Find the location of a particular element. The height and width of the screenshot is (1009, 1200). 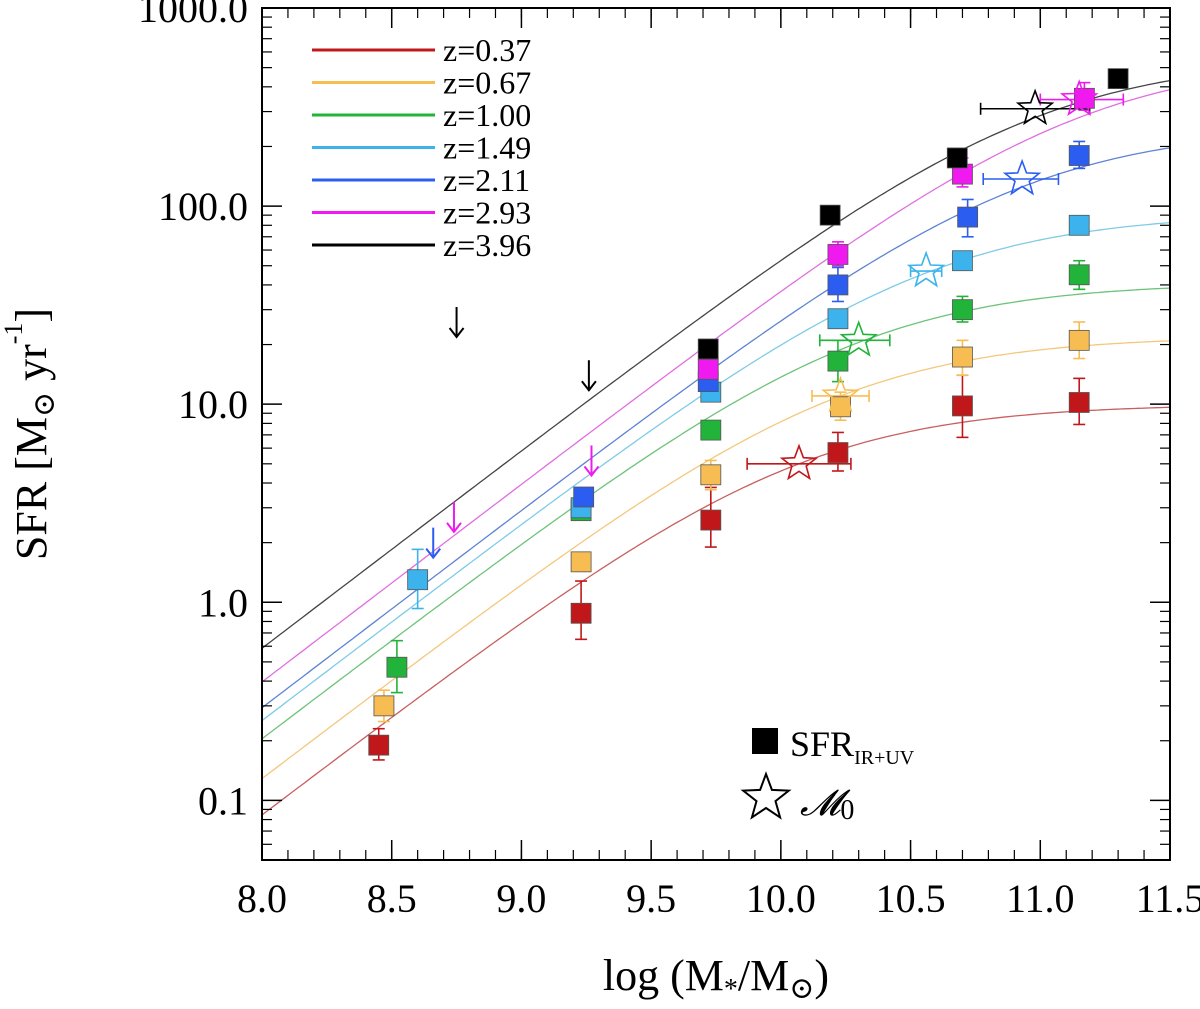

y-tick-label-3: 100.0 is located at coordinates (203, 206).